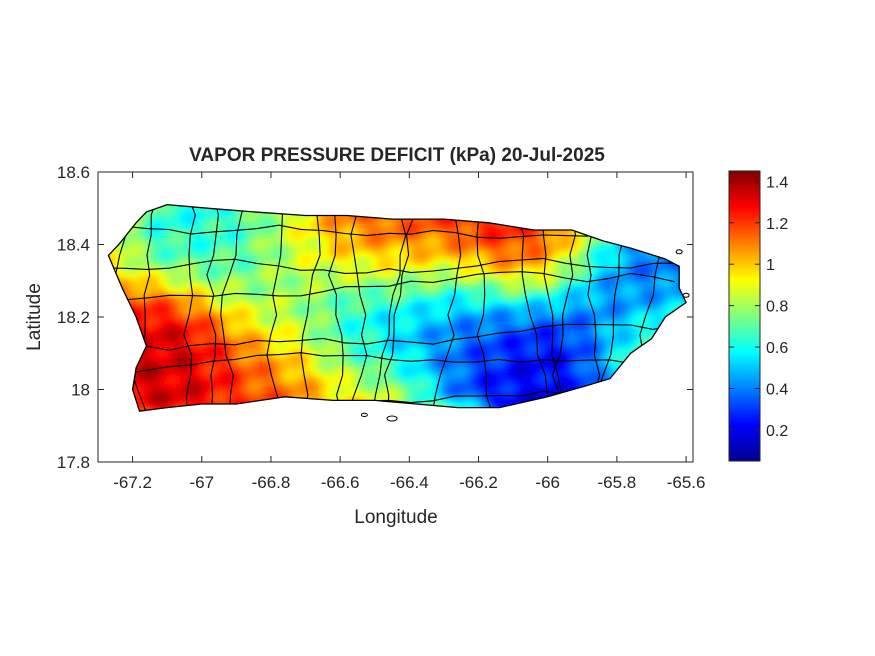 This screenshot has width=875, height=656. I want to click on y-tick-label: 18.2, so click(73, 317).